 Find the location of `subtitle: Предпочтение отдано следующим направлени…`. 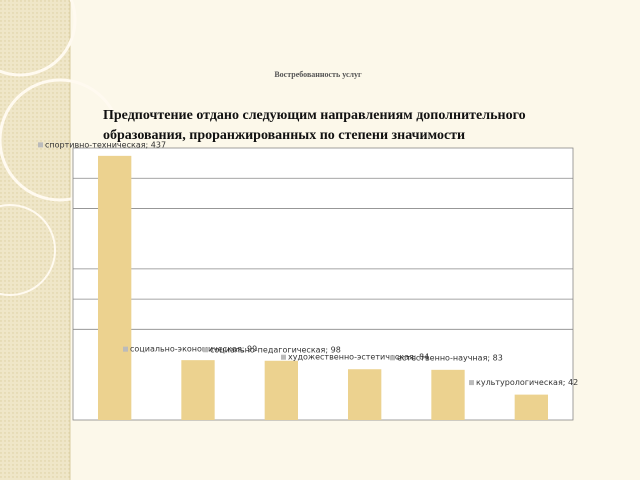

subtitle: Предпочтение отдано следующим направлени… is located at coordinates (314, 115).